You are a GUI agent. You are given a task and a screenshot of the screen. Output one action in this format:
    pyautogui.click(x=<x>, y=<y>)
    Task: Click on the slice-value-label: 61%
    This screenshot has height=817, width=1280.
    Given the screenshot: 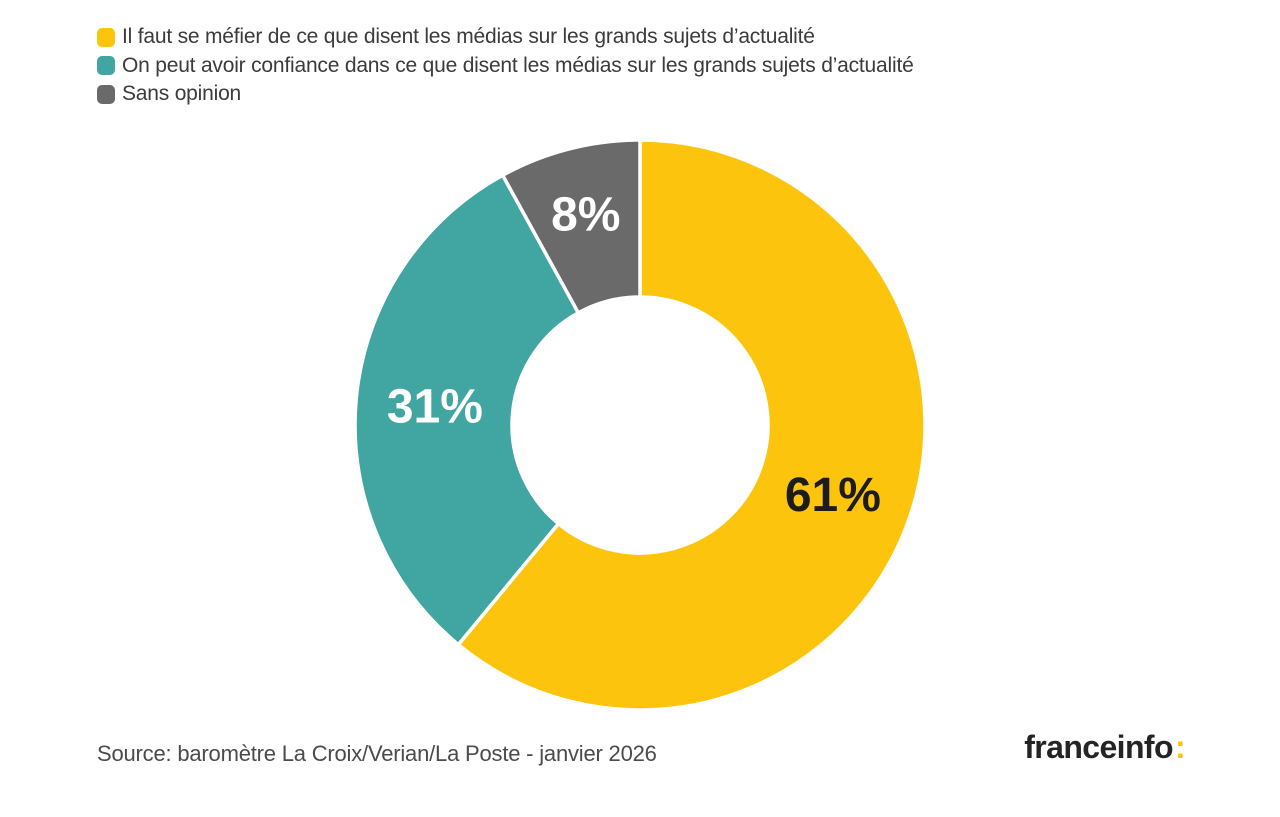 What is the action you would take?
    pyautogui.click(x=833, y=495)
    